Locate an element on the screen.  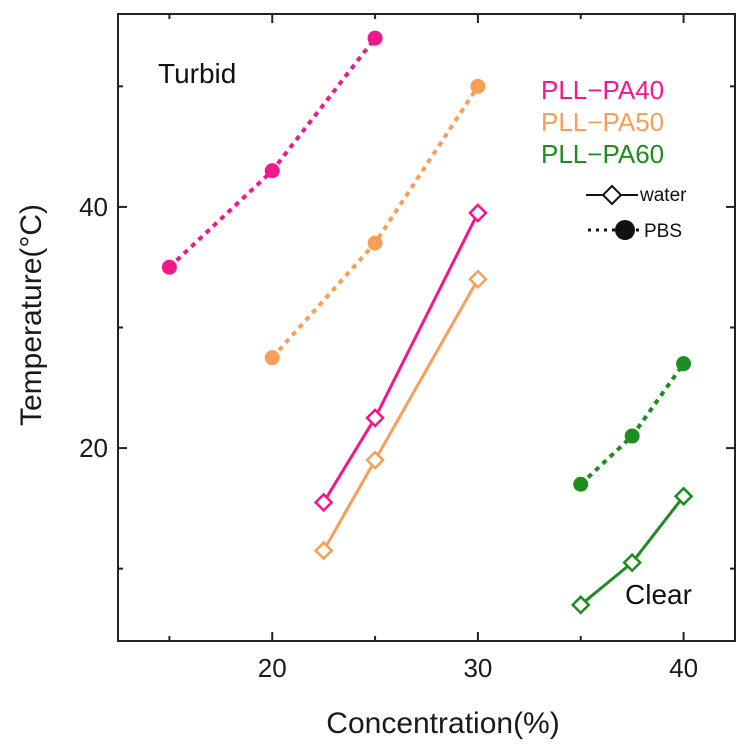
x-axis-title: Concentration(%) is located at coordinates (442, 723).